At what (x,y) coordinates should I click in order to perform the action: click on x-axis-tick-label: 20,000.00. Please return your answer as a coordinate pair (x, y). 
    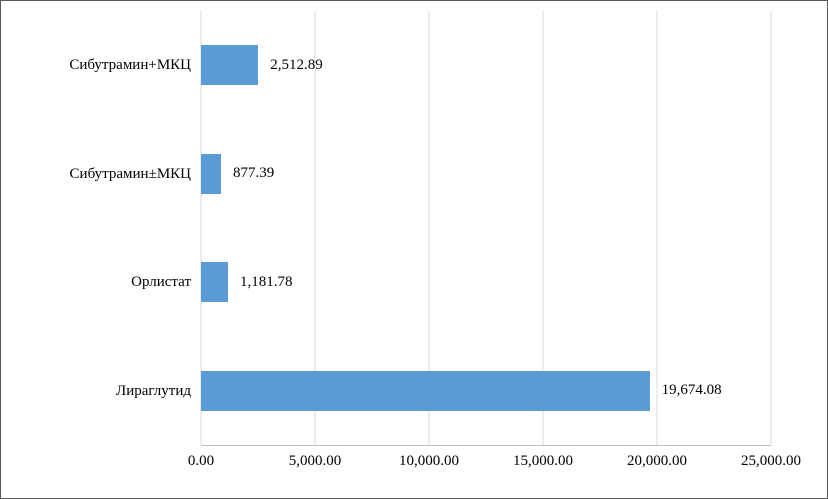
    Looking at the image, I should click on (657, 461).